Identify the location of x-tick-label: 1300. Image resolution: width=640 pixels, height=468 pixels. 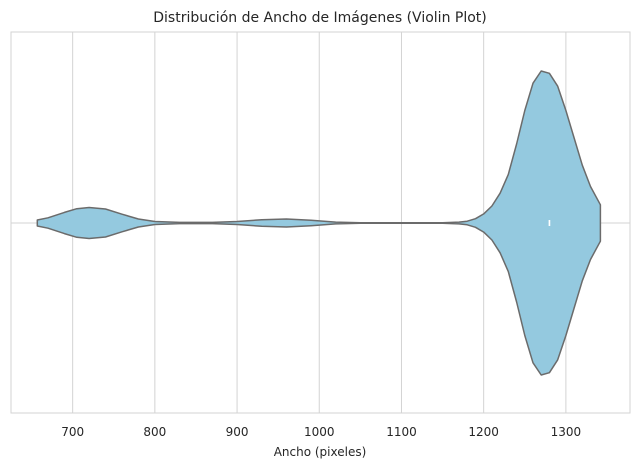
(566, 432).